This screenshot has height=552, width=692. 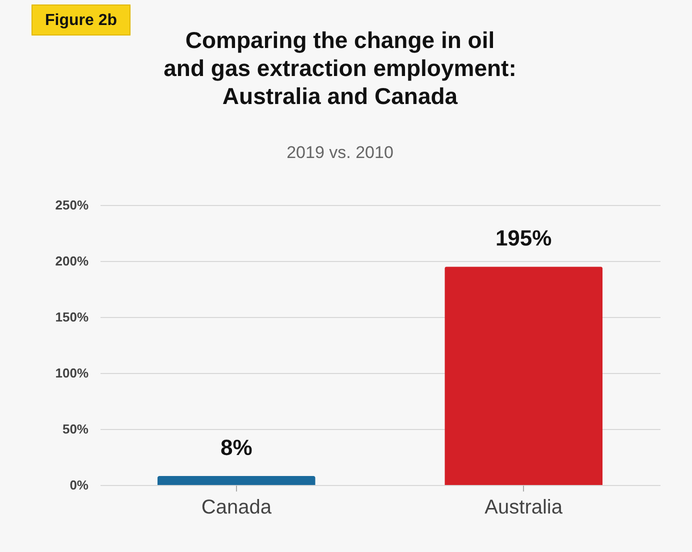 I want to click on x-tick-label: Australia, so click(x=524, y=507).